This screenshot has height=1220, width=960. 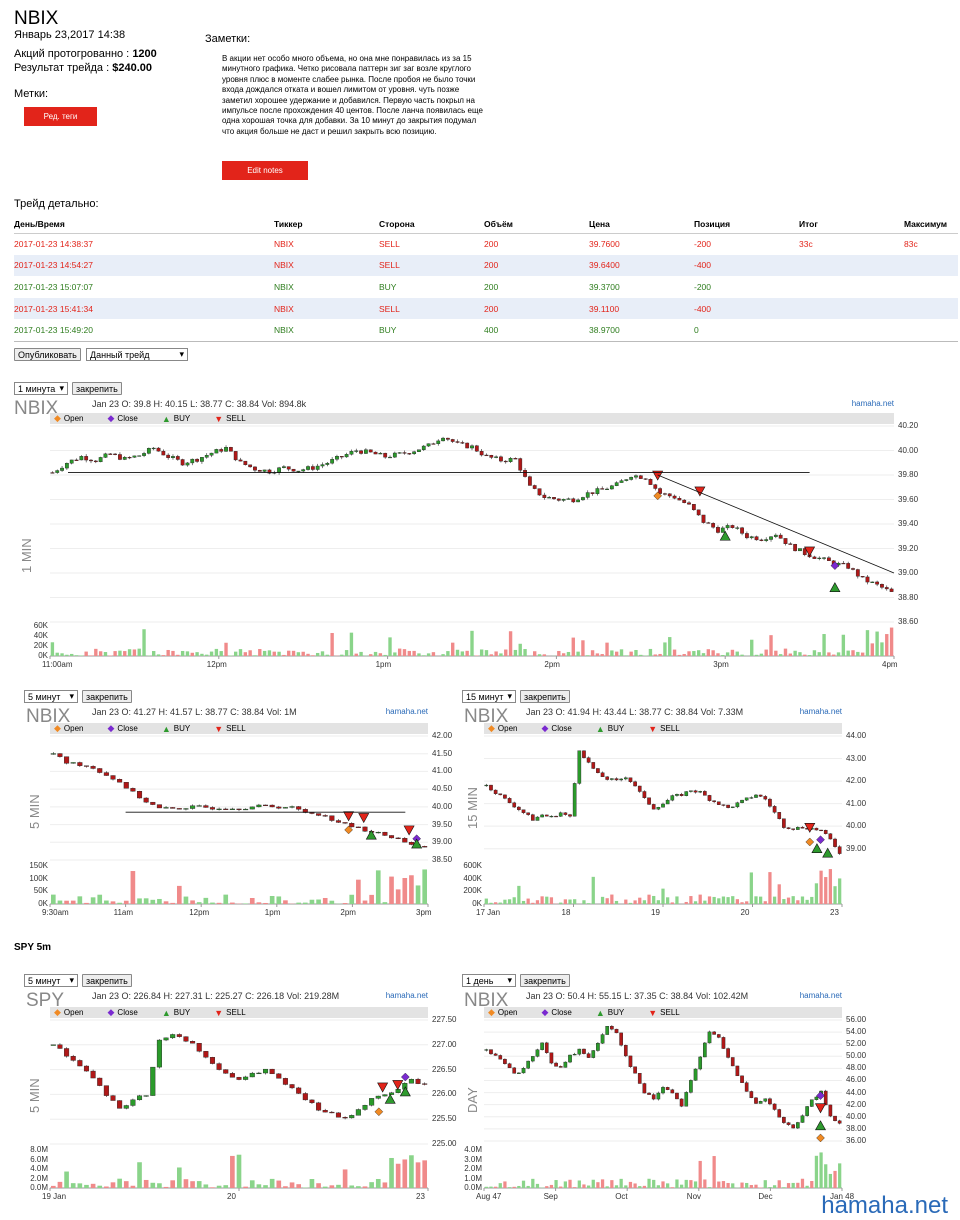 I want to click on edit-tags-button: Ред. теги, so click(x=60, y=116).